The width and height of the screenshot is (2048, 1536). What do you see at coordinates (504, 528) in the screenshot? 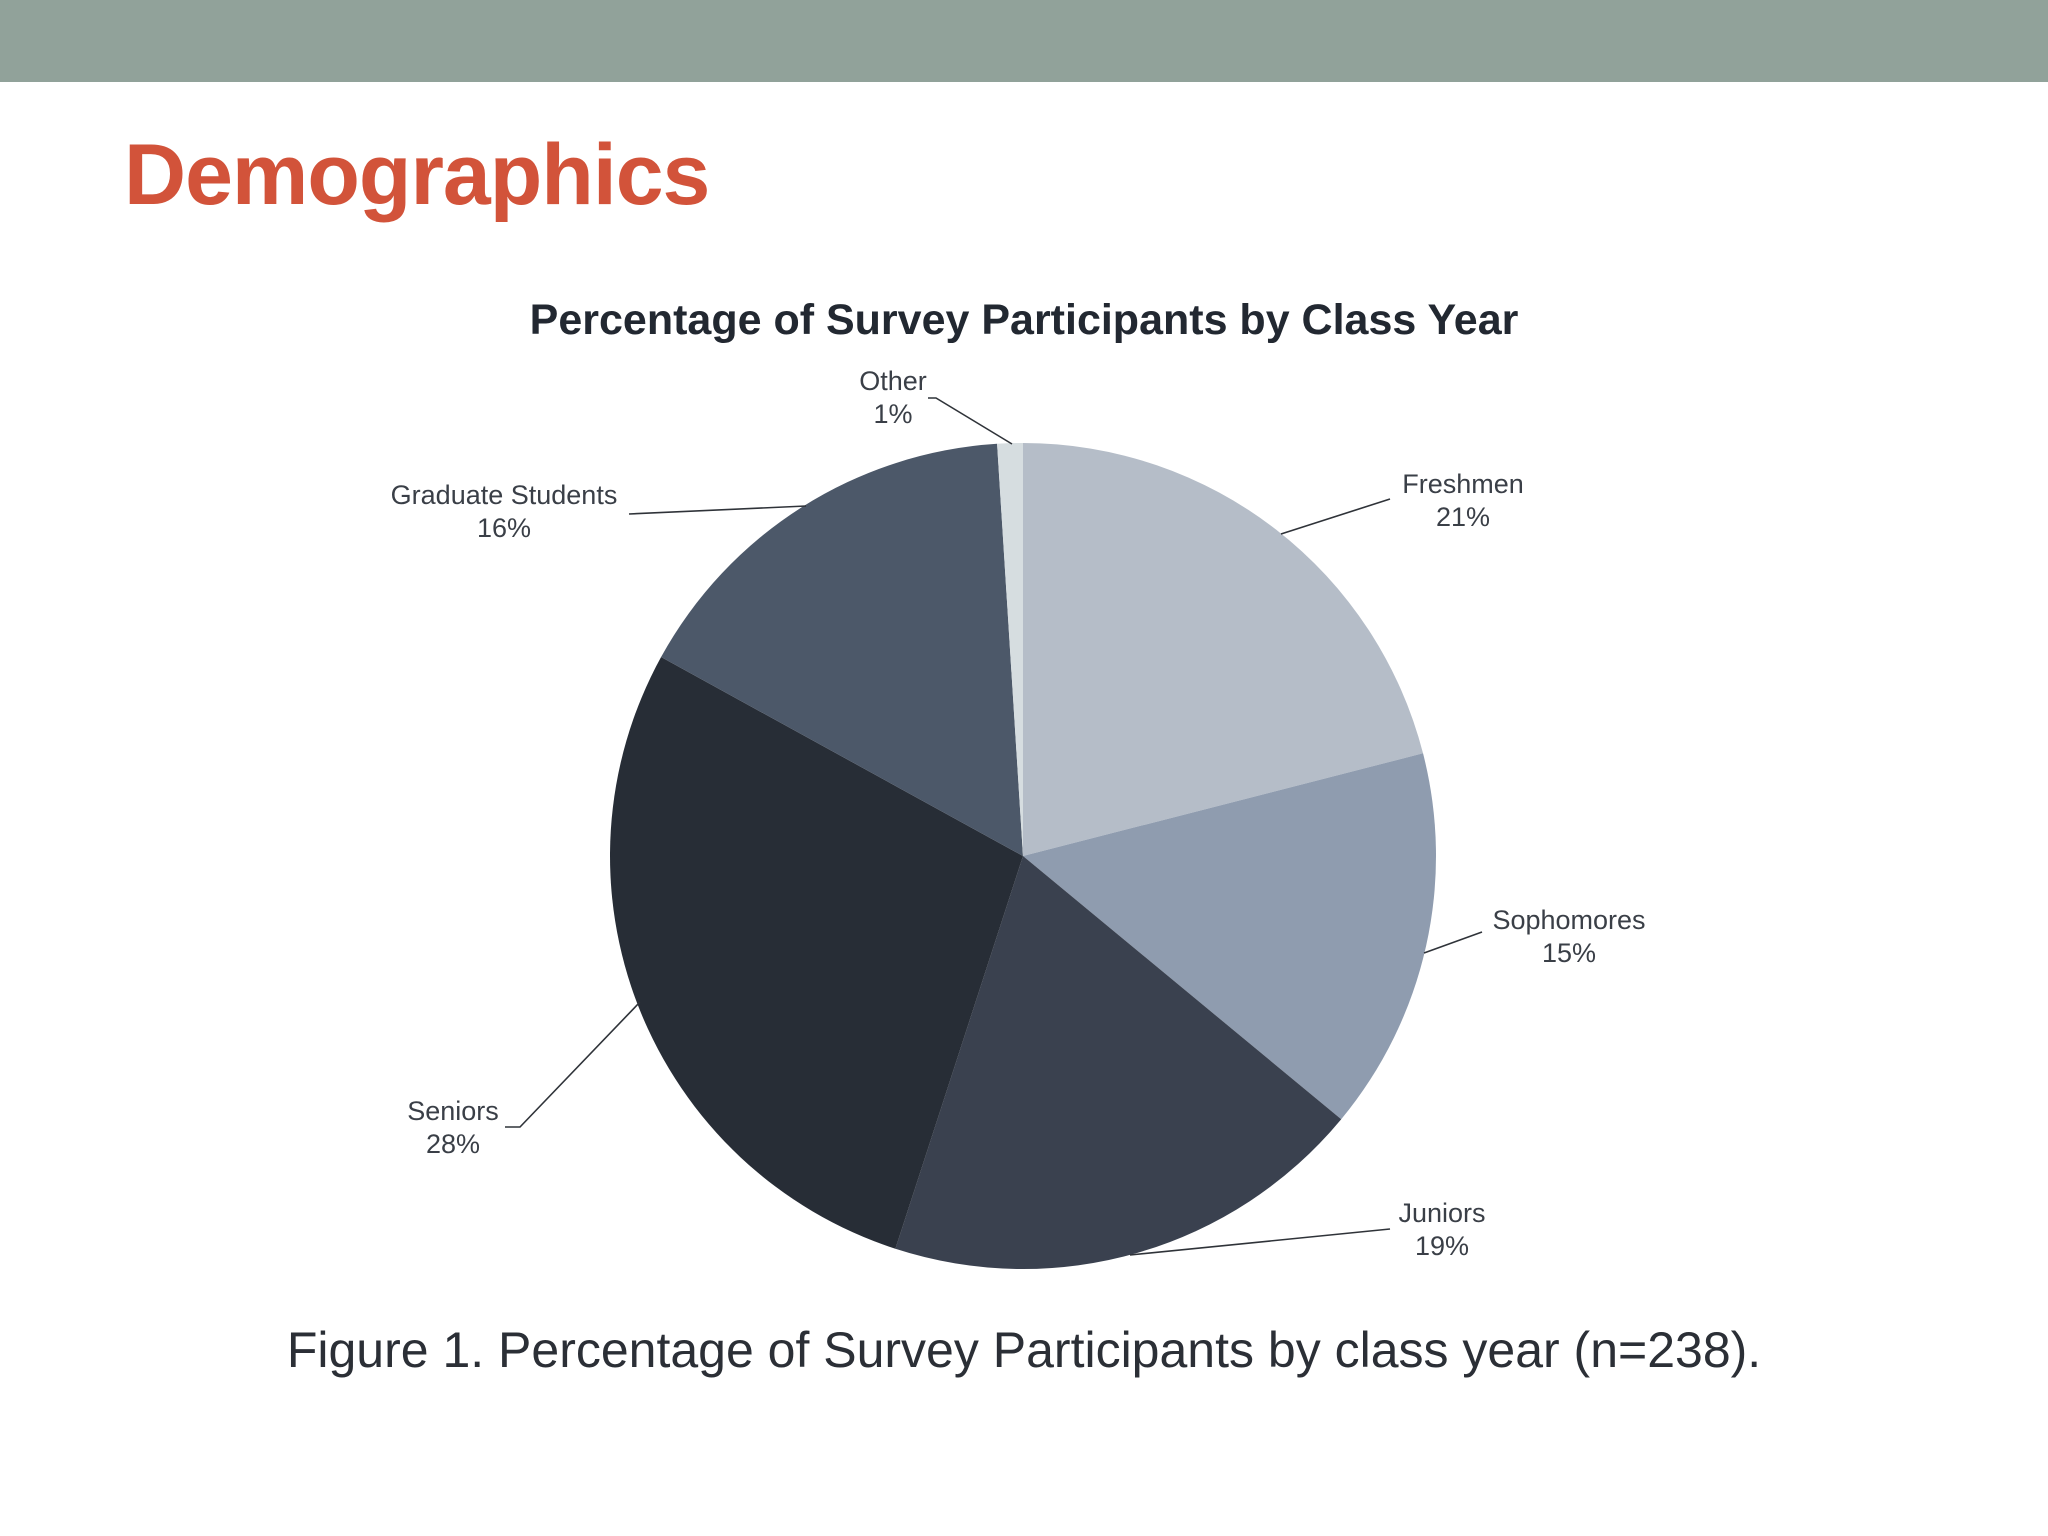
I see `slice-label-value: 16%` at bounding box center [504, 528].